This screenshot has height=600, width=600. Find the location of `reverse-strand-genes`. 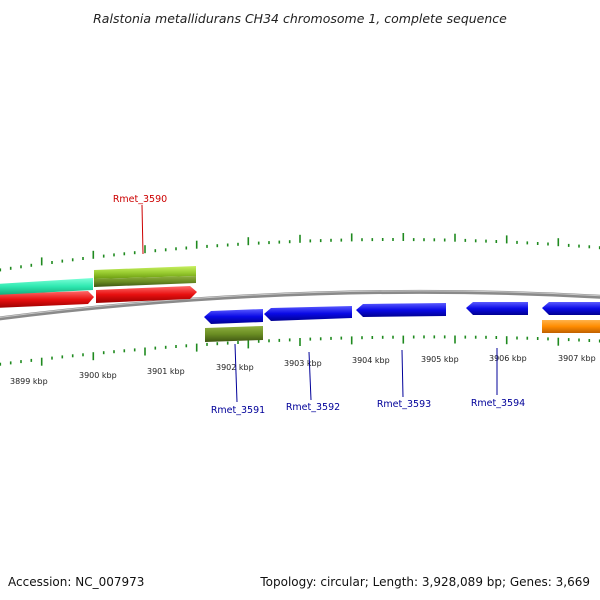

reverse-strand-genes is located at coordinates (402, 313).